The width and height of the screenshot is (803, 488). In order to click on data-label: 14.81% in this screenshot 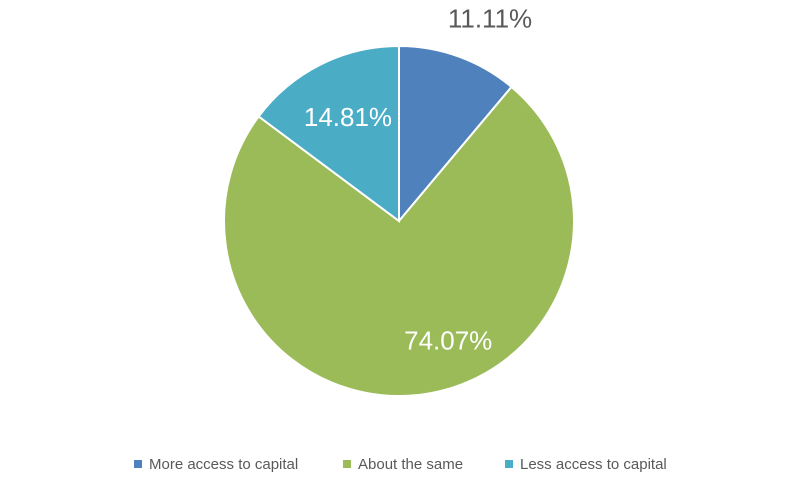, I will do `click(348, 117)`.